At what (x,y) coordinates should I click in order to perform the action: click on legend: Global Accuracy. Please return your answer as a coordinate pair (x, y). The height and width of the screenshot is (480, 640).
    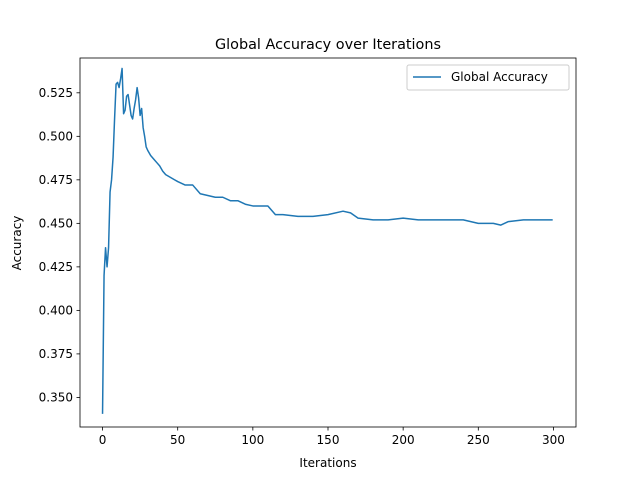
    Looking at the image, I should click on (488, 77).